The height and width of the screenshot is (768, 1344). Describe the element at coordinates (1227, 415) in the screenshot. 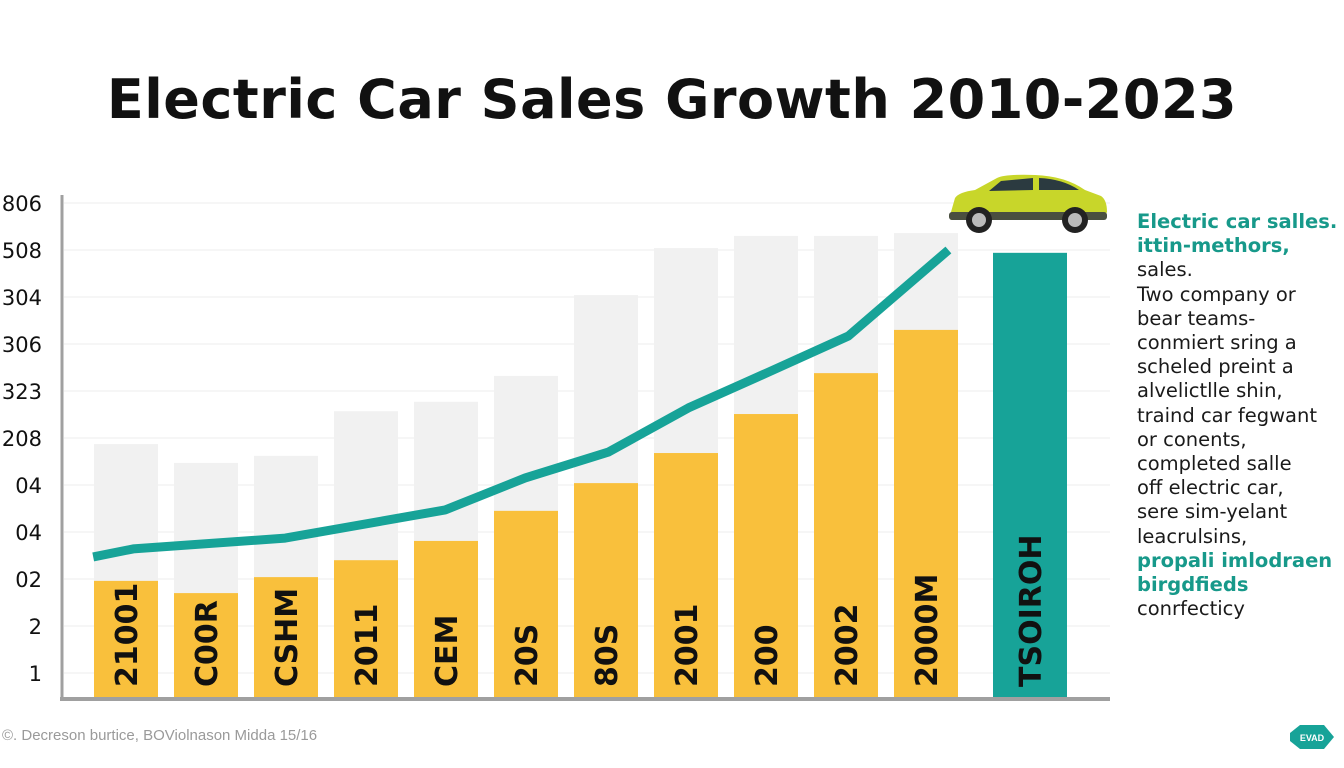

I see `description-line: traind car fegwant` at that location.